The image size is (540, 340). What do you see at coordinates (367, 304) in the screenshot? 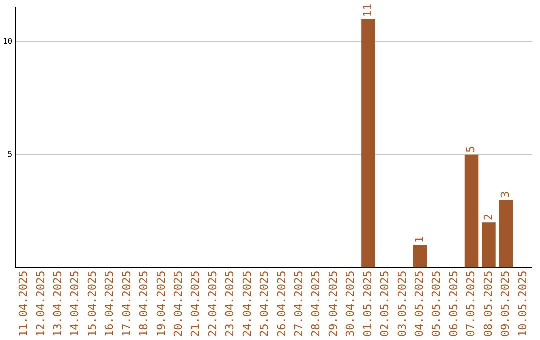
I see `x-tick-label: 01.05.2025` at bounding box center [367, 304].